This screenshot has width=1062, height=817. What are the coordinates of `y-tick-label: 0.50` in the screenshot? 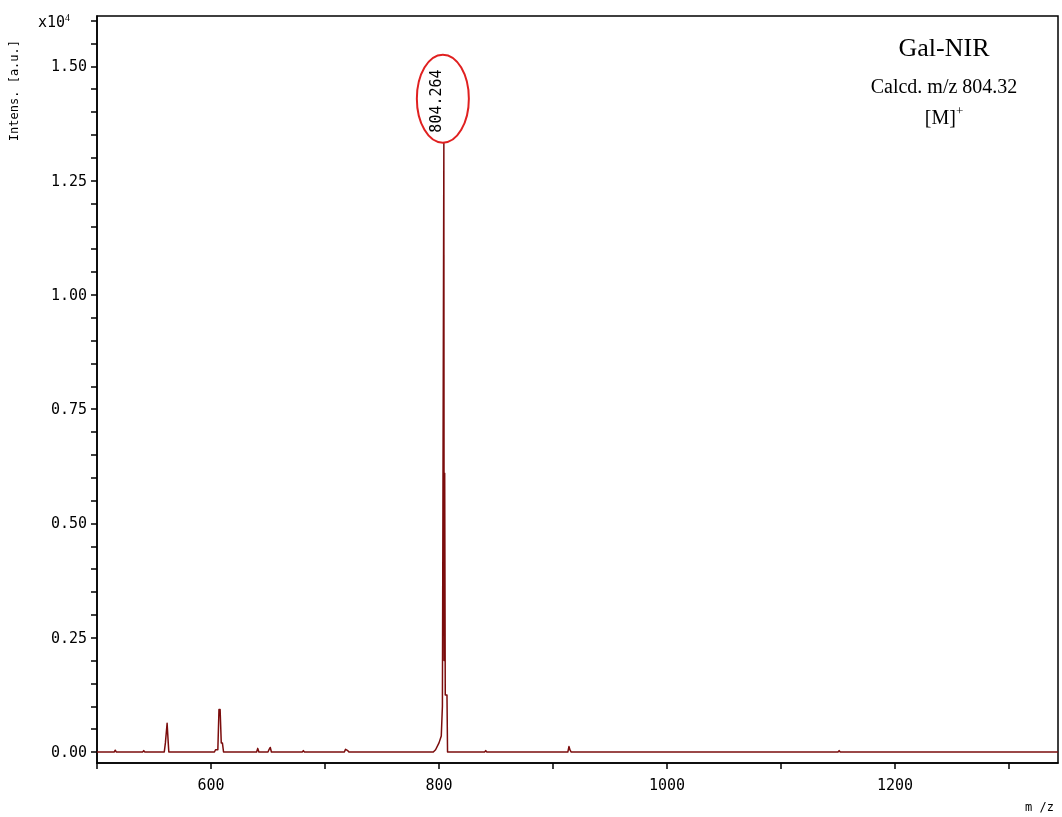 It's located at (68, 523).